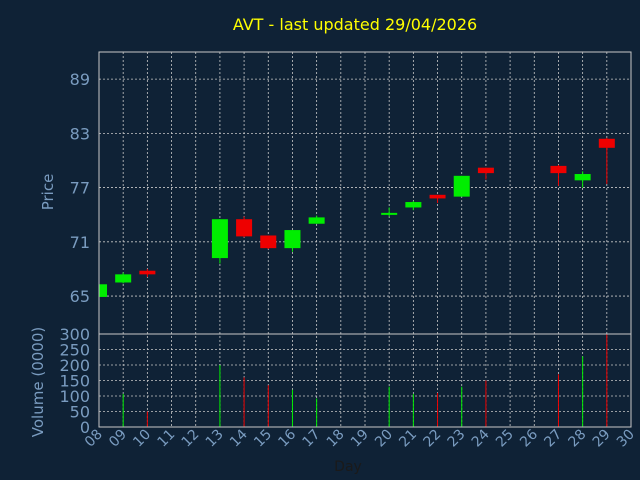 This screenshot has width=640, height=480. Describe the element at coordinates (80, 188) in the screenshot. I see `price-tick-label: 77` at that location.